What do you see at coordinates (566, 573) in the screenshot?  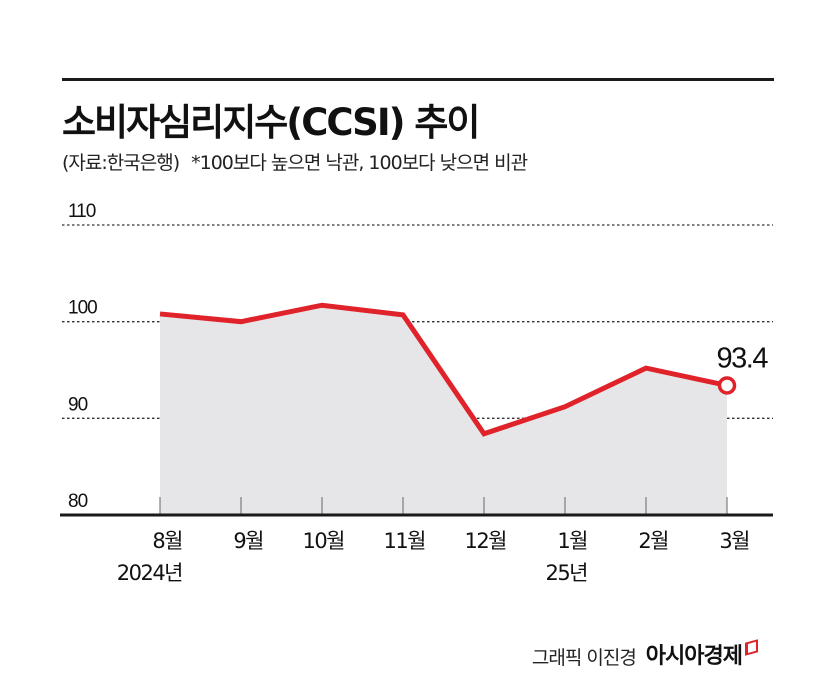 I see `year-label: 25년` at bounding box center [566, 573].